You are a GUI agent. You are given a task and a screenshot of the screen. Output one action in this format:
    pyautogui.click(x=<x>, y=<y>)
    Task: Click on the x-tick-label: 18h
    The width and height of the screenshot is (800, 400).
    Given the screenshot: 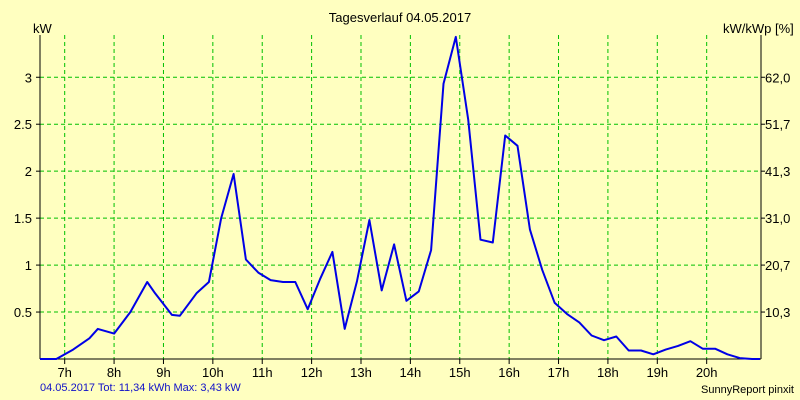 What is the action you would take?
    pyautogui.click(x=608, y=372)
    